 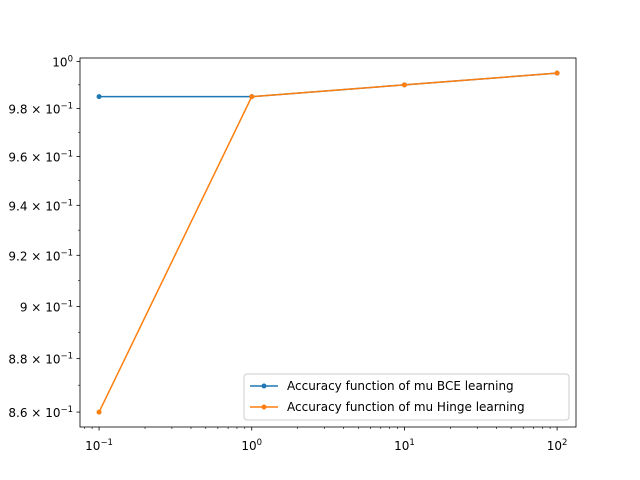 I want to click on legend-box, so click(x=406, y=397).